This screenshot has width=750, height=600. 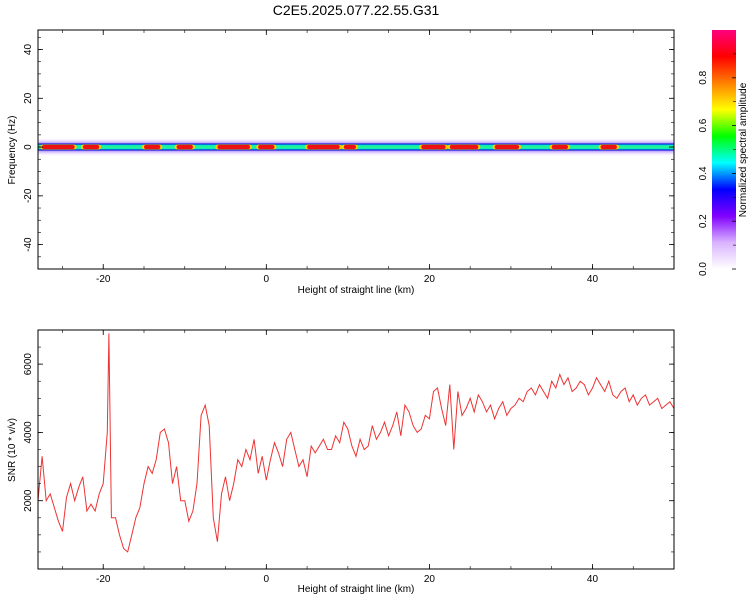 What do you see at coordinates (28, 500) in the screenshot?
I see `snr-y-tick-label: 2000` at bounding box center [28, 500].